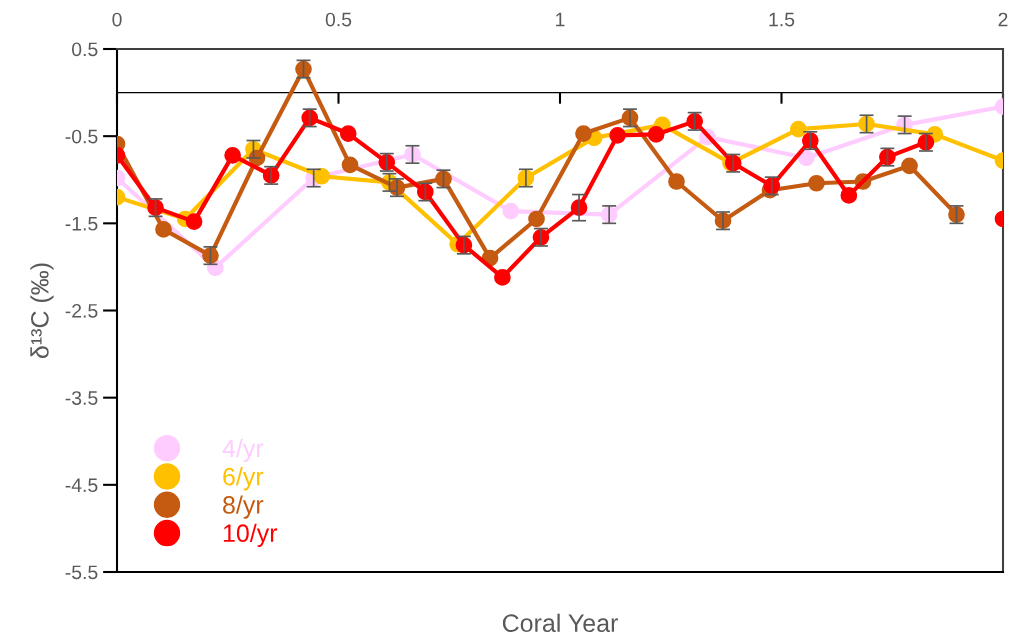  I want to click on y-axis-title: δ¹³C (‰), so click(42, 311).